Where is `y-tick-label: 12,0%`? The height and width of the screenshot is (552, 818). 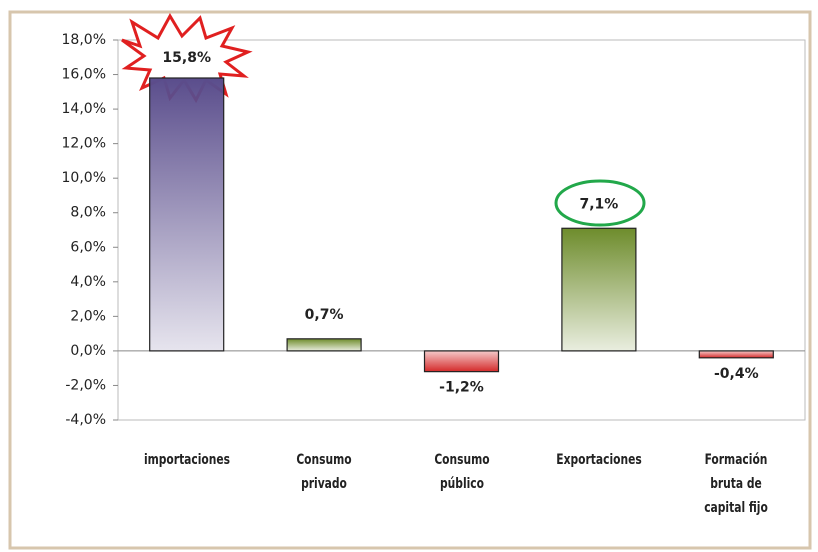 y-tick-label: 12,0% is located at coordinates (84, 144).